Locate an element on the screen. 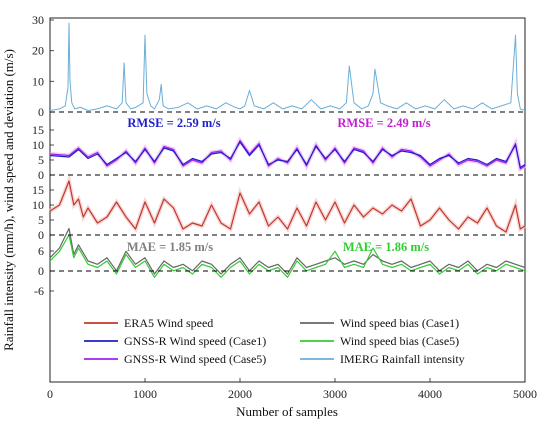  legend-label-bias5: Wind speed bias (Case5) is located at coordinates (399, 341).